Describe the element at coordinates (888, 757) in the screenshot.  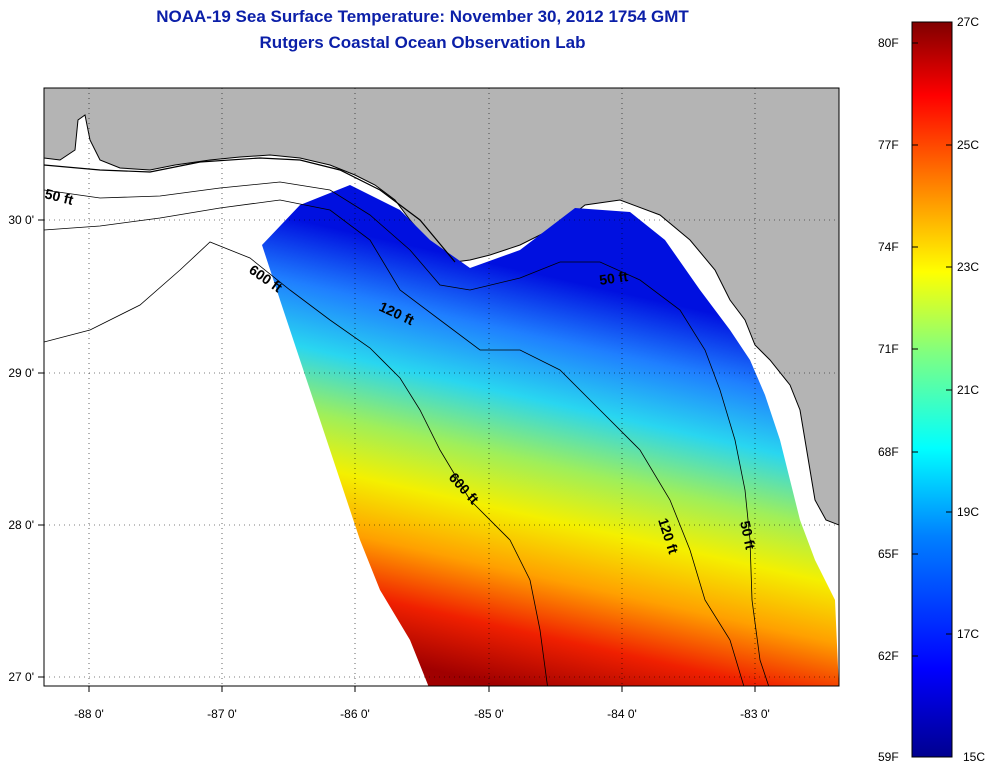
I see `colorbar-f-label: 59F` at that location.